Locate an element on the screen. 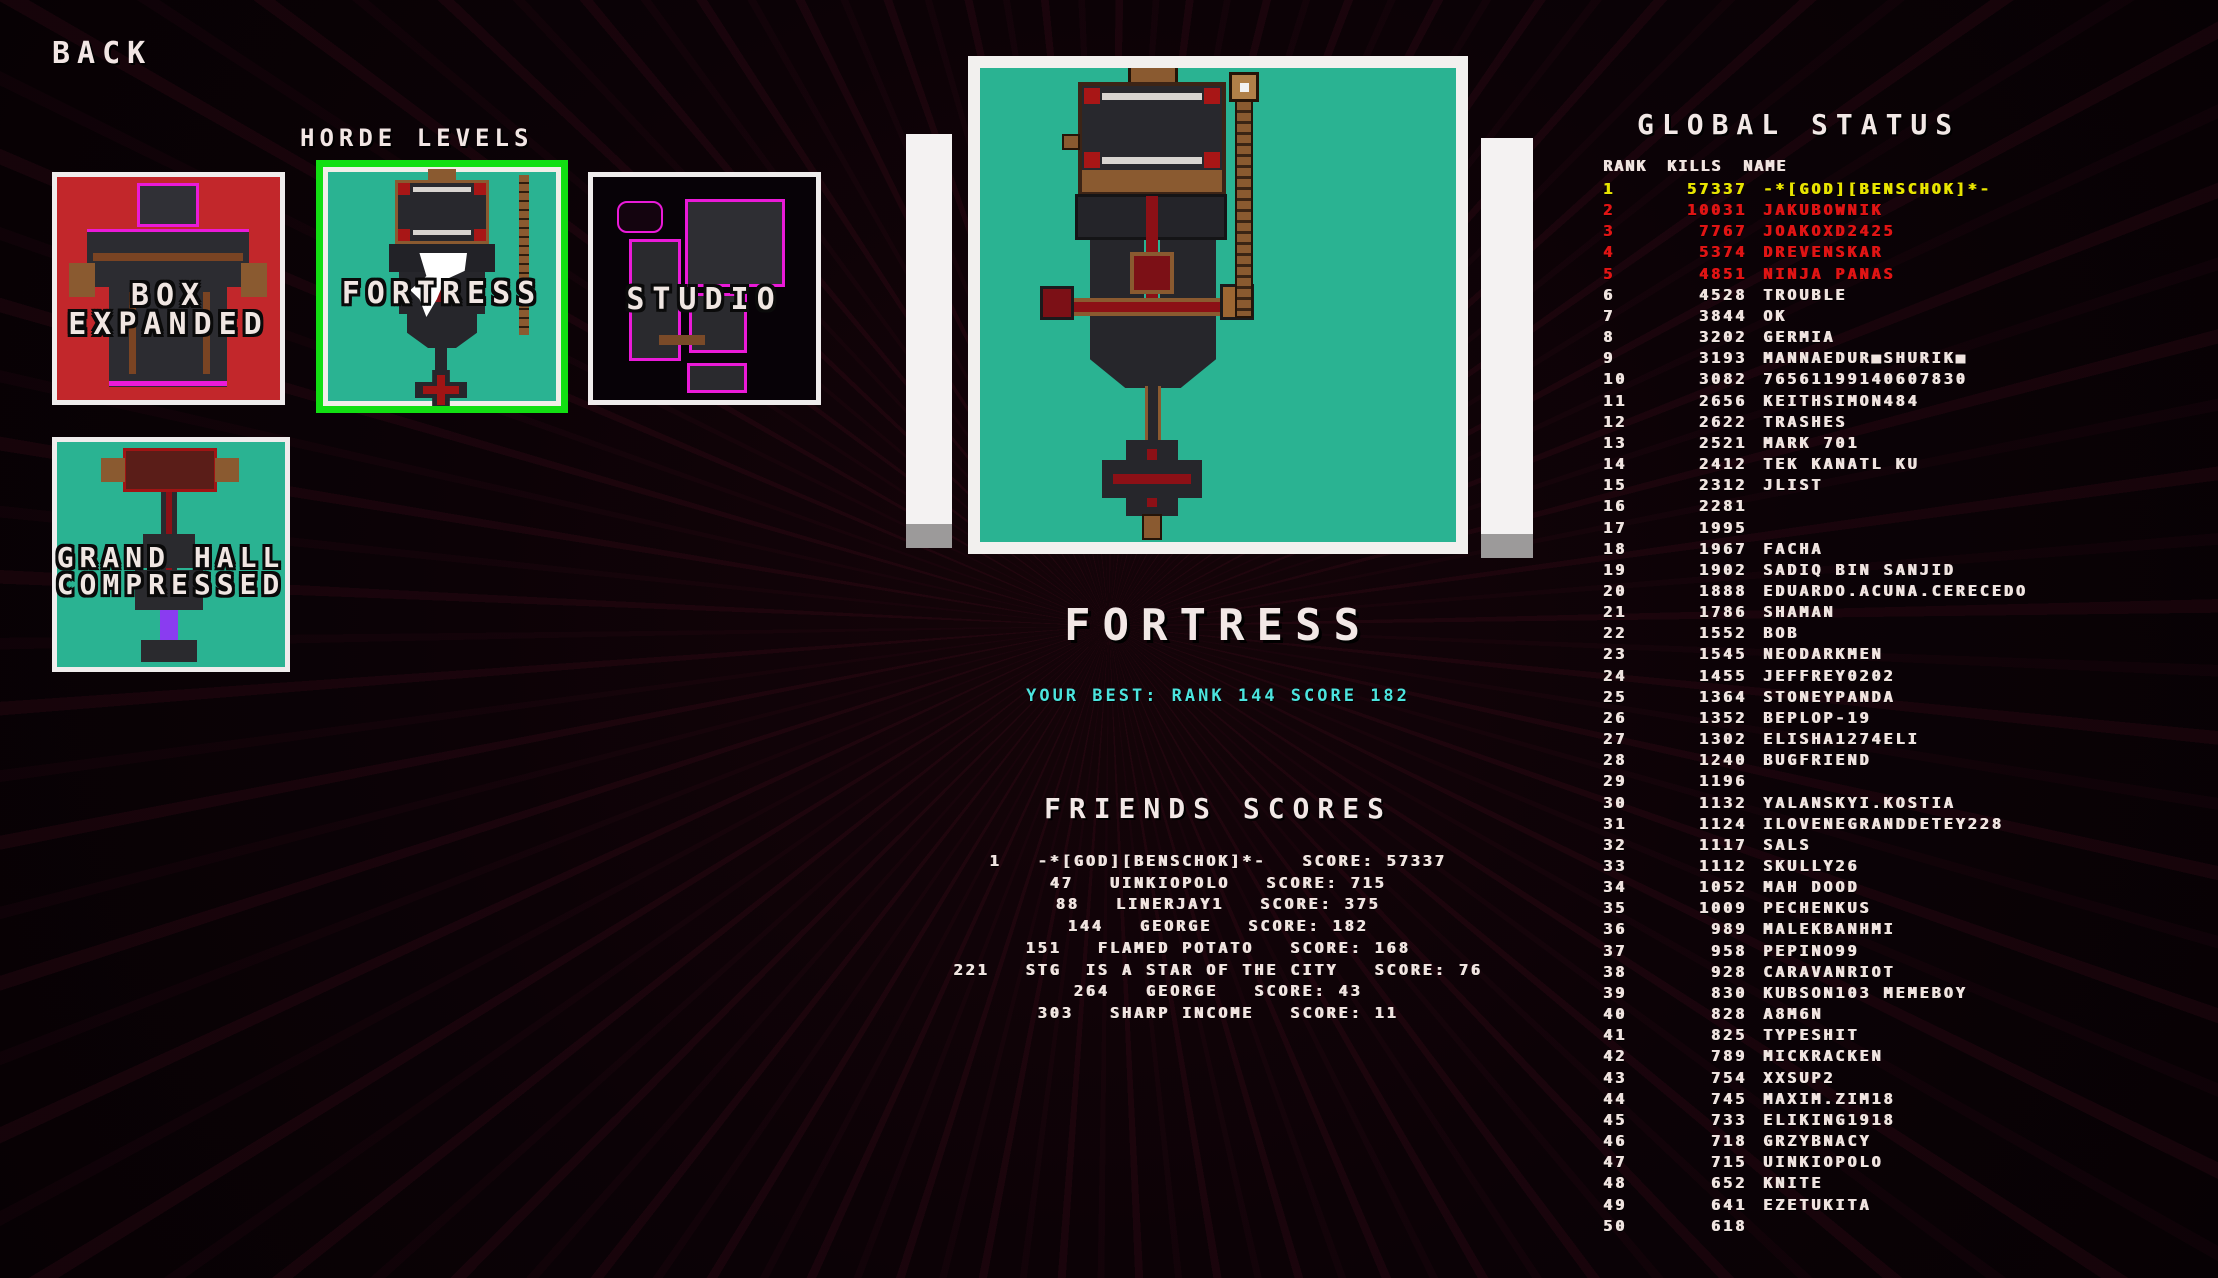 Image resolution: width=2218 pixels, height=1278 pixels. friend-score-row: 264 GEORGE SCORE: 43 is located at coordinates (1218, 991).